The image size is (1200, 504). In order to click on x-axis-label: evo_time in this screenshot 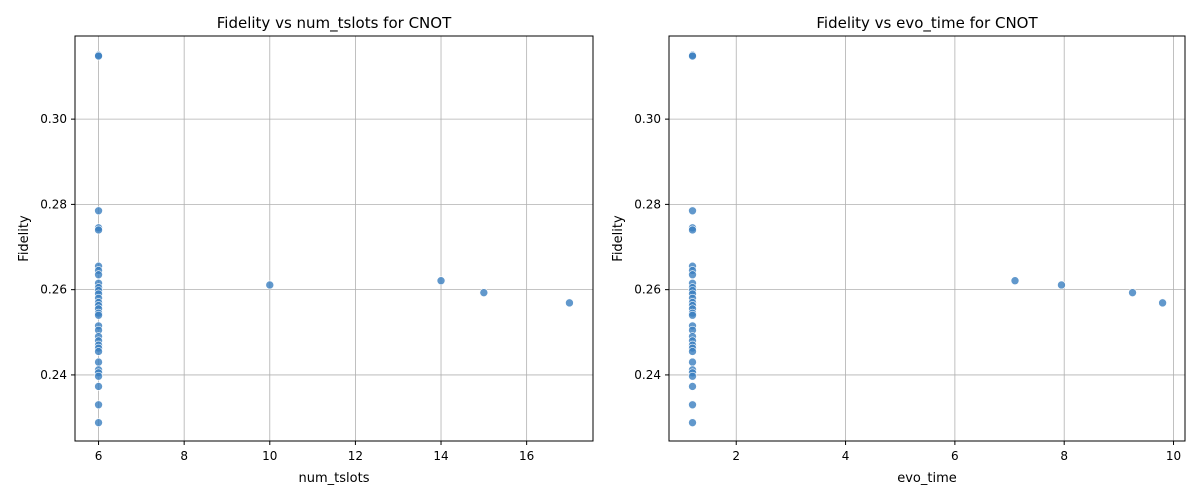, I will do `click(927, 478)`.